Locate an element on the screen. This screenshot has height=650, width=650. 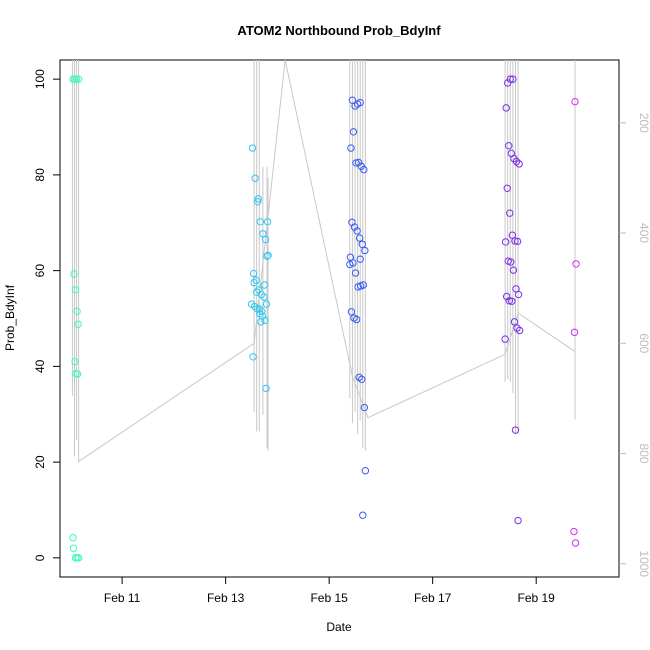
chart-title: ATOM2 Northbound Prob_BdyInf is located at coordinates (339, 30).